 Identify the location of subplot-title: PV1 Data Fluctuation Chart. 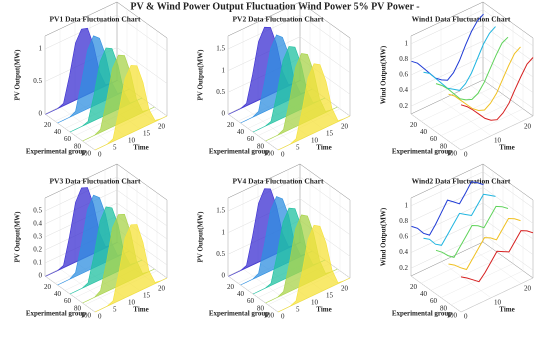
(95, 19).